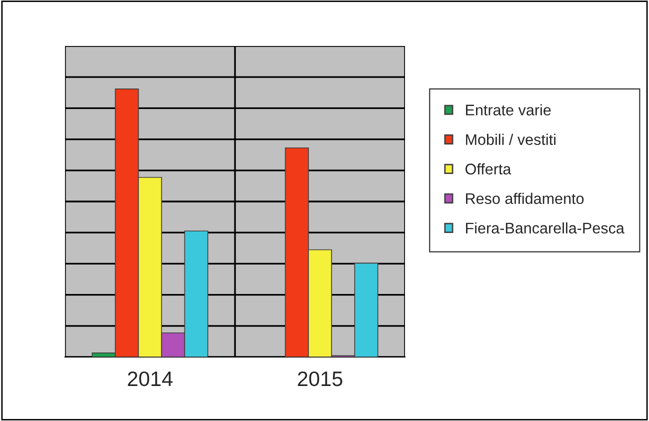 Image resolution: width=649 pixels, height=421 pixels. Describe the element at coordinates (150, 378) in the screenshot. I see `x-tick-label: 2014` at that location.